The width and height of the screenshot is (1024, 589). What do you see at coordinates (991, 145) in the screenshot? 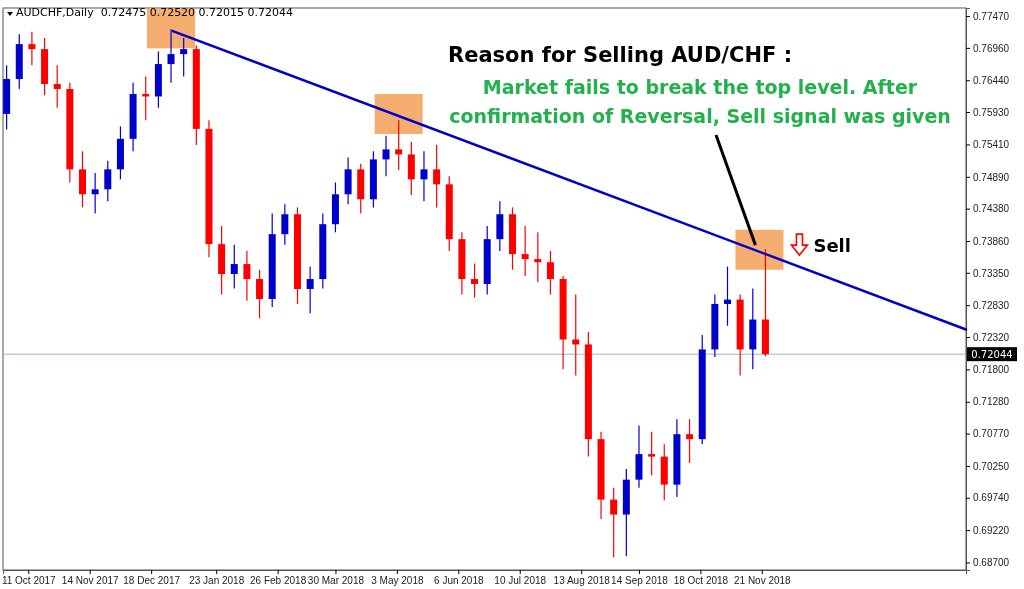
I see `y-tick-label: 0.75410` at bounding box center [991, 145].